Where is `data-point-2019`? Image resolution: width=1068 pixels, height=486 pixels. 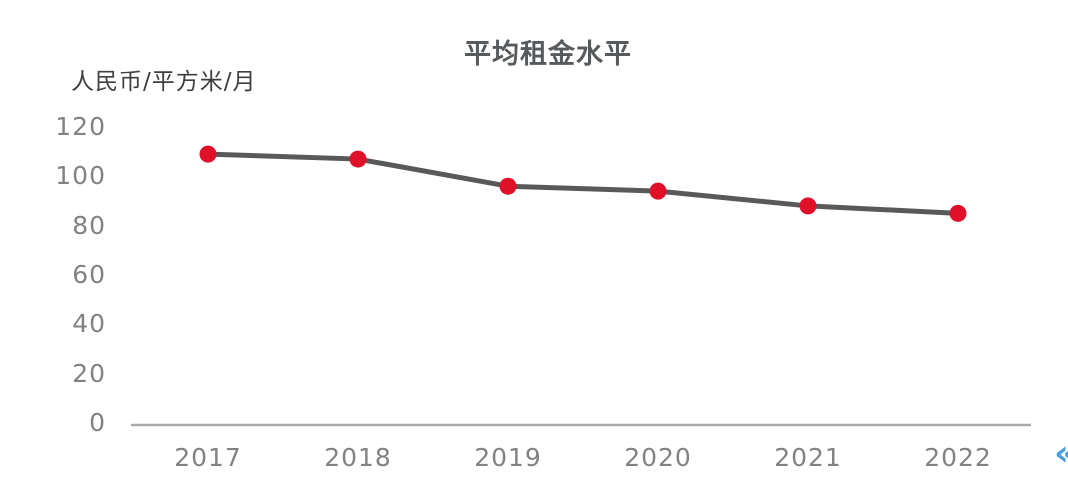
data-point-2019 is located at coordinates (508, 186).